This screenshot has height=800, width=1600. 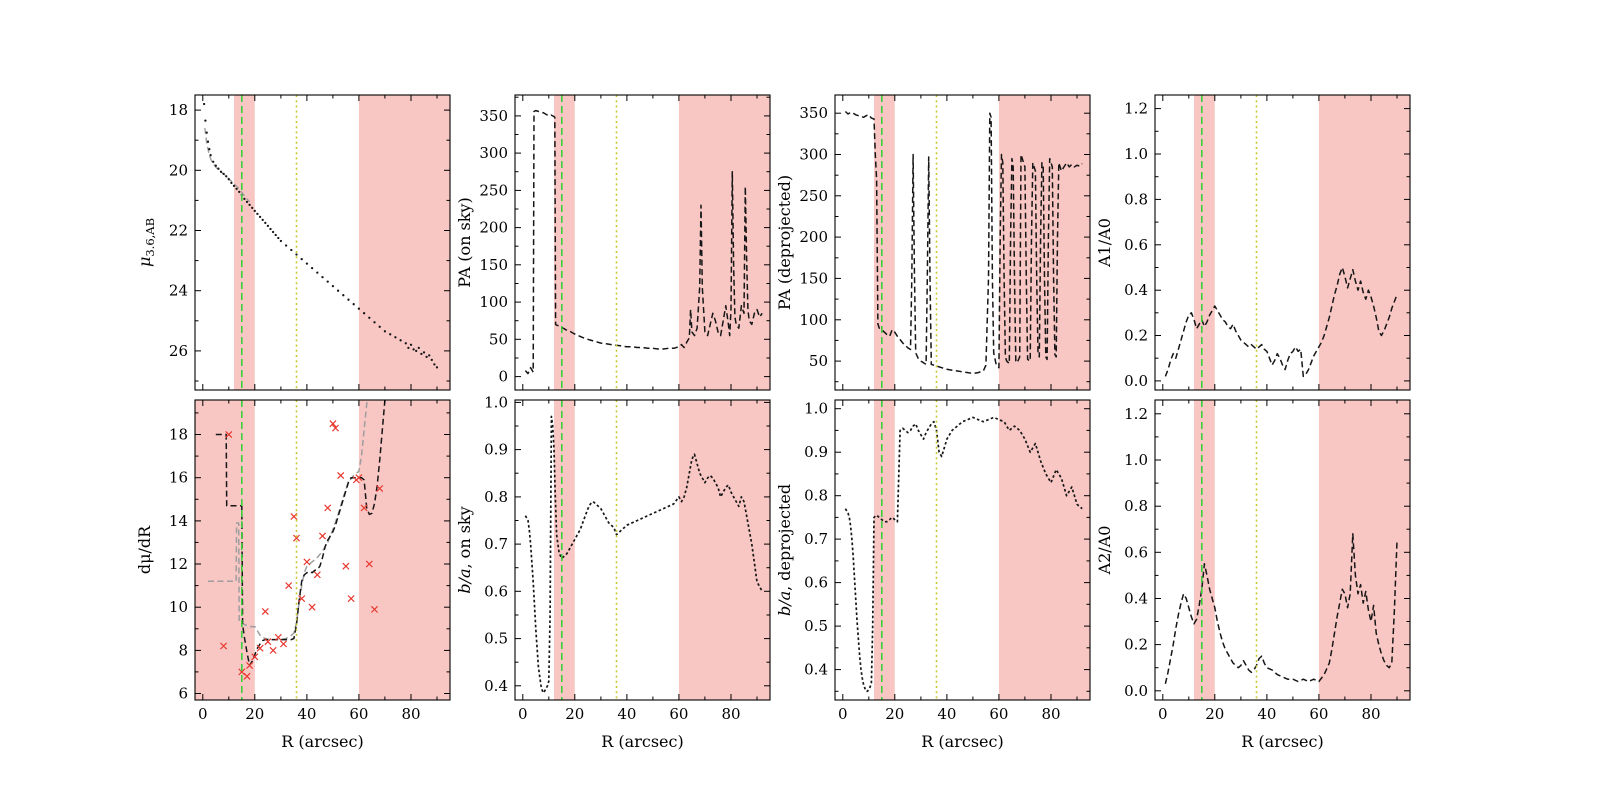 I want to click on tick-labels: 18 20 22 24 26, so click(x=178, y=230).